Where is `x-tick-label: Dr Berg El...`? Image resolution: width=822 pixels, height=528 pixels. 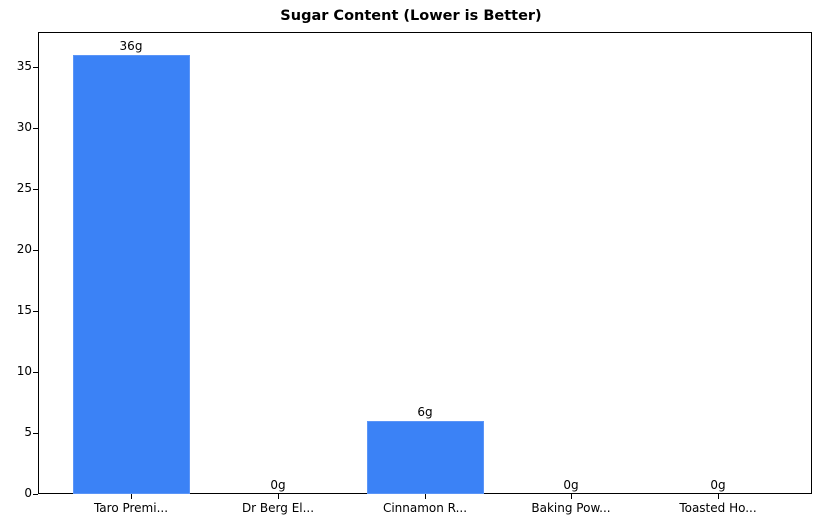 x-tick-label: Dr Berg El... is located at coordinates (278, 508).